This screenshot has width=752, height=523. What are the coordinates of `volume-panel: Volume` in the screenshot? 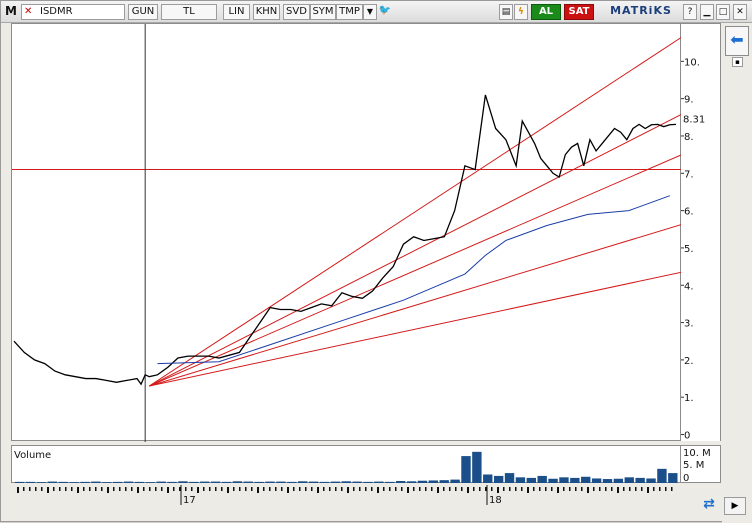 It's located at (346, 464).